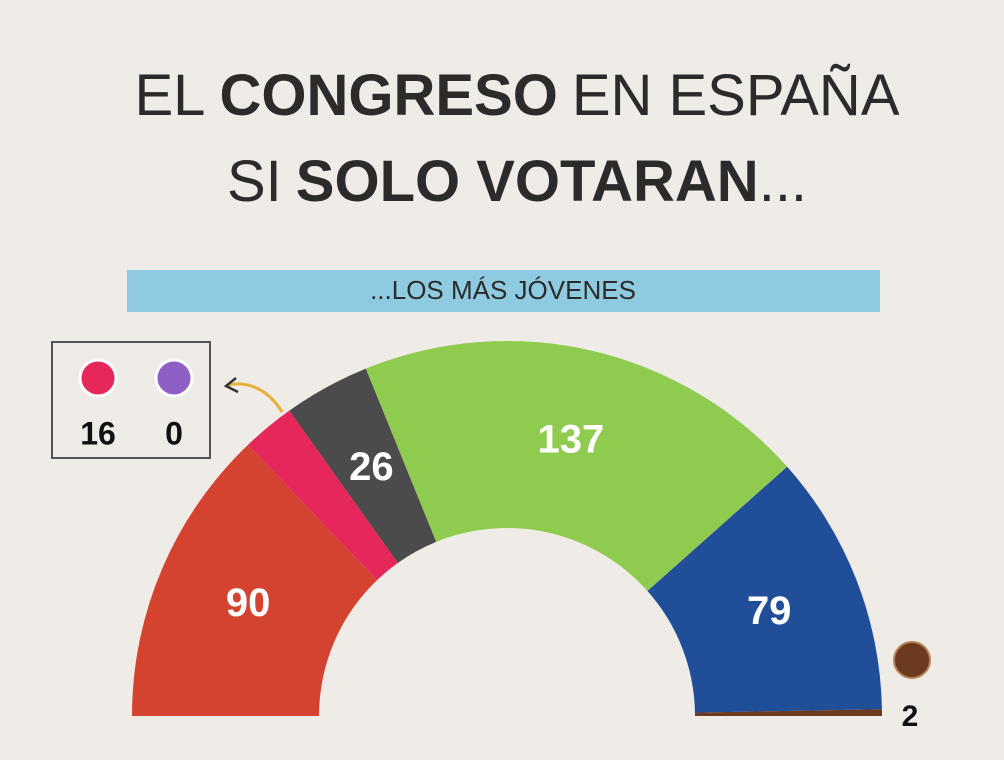 This screenshot has height=760, width=1004. I want to click on seat-label: 137, so click(570, 439).